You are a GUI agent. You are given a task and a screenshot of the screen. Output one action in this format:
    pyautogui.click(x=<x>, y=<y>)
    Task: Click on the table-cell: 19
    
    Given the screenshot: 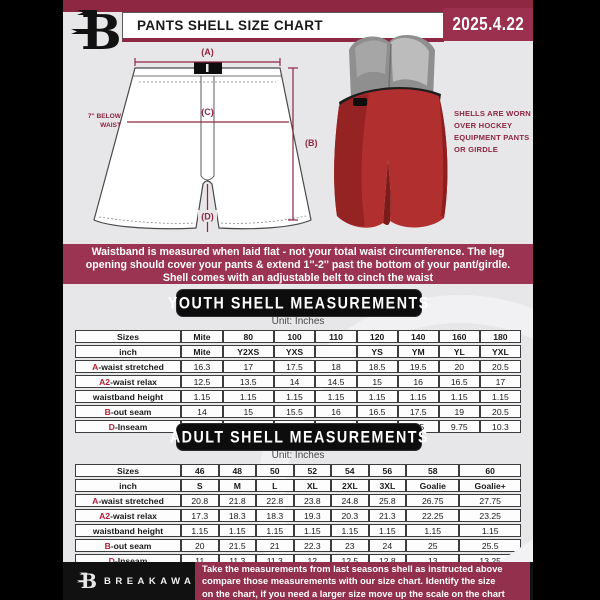 What is the action you would take?
    pyautogui.click(x=459, y=411)
    